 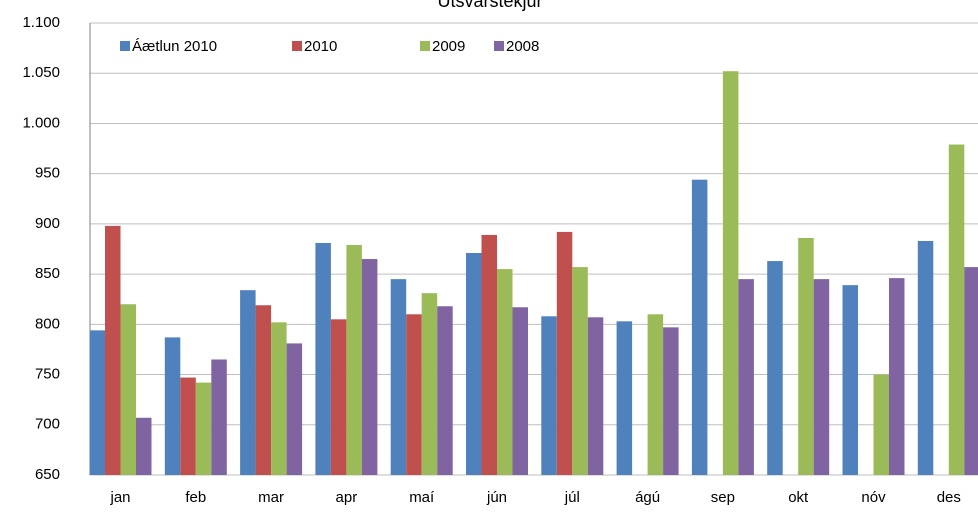 What do you see at coordinates (320, 46) in the screenshot?
I see `legend-label: 2010` at bounding box center [320, 46].